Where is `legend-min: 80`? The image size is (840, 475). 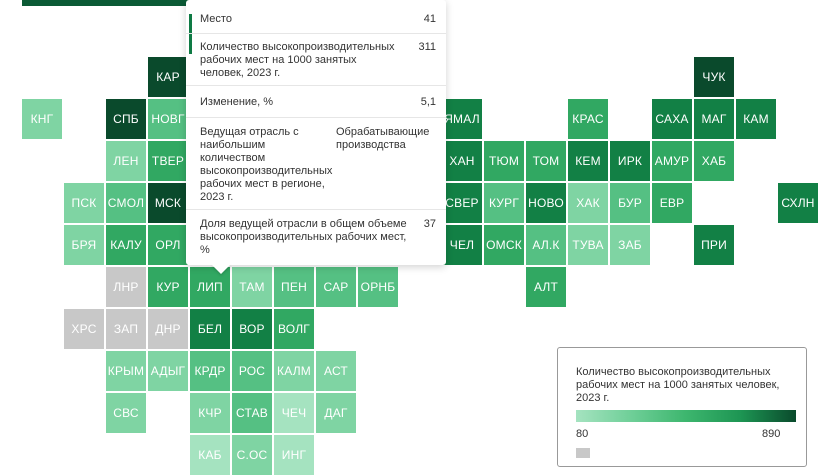 legend-min: 80 is located at coordinates (582, 434).